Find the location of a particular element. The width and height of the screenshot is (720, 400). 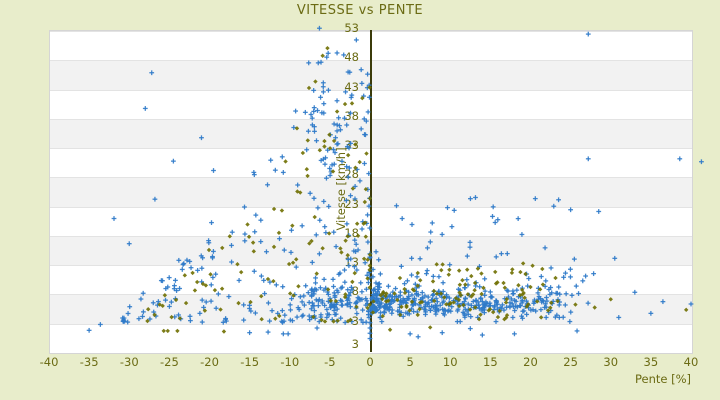

y-axis-title: Vitesse [km/h] is located at coordinates (341, 189).